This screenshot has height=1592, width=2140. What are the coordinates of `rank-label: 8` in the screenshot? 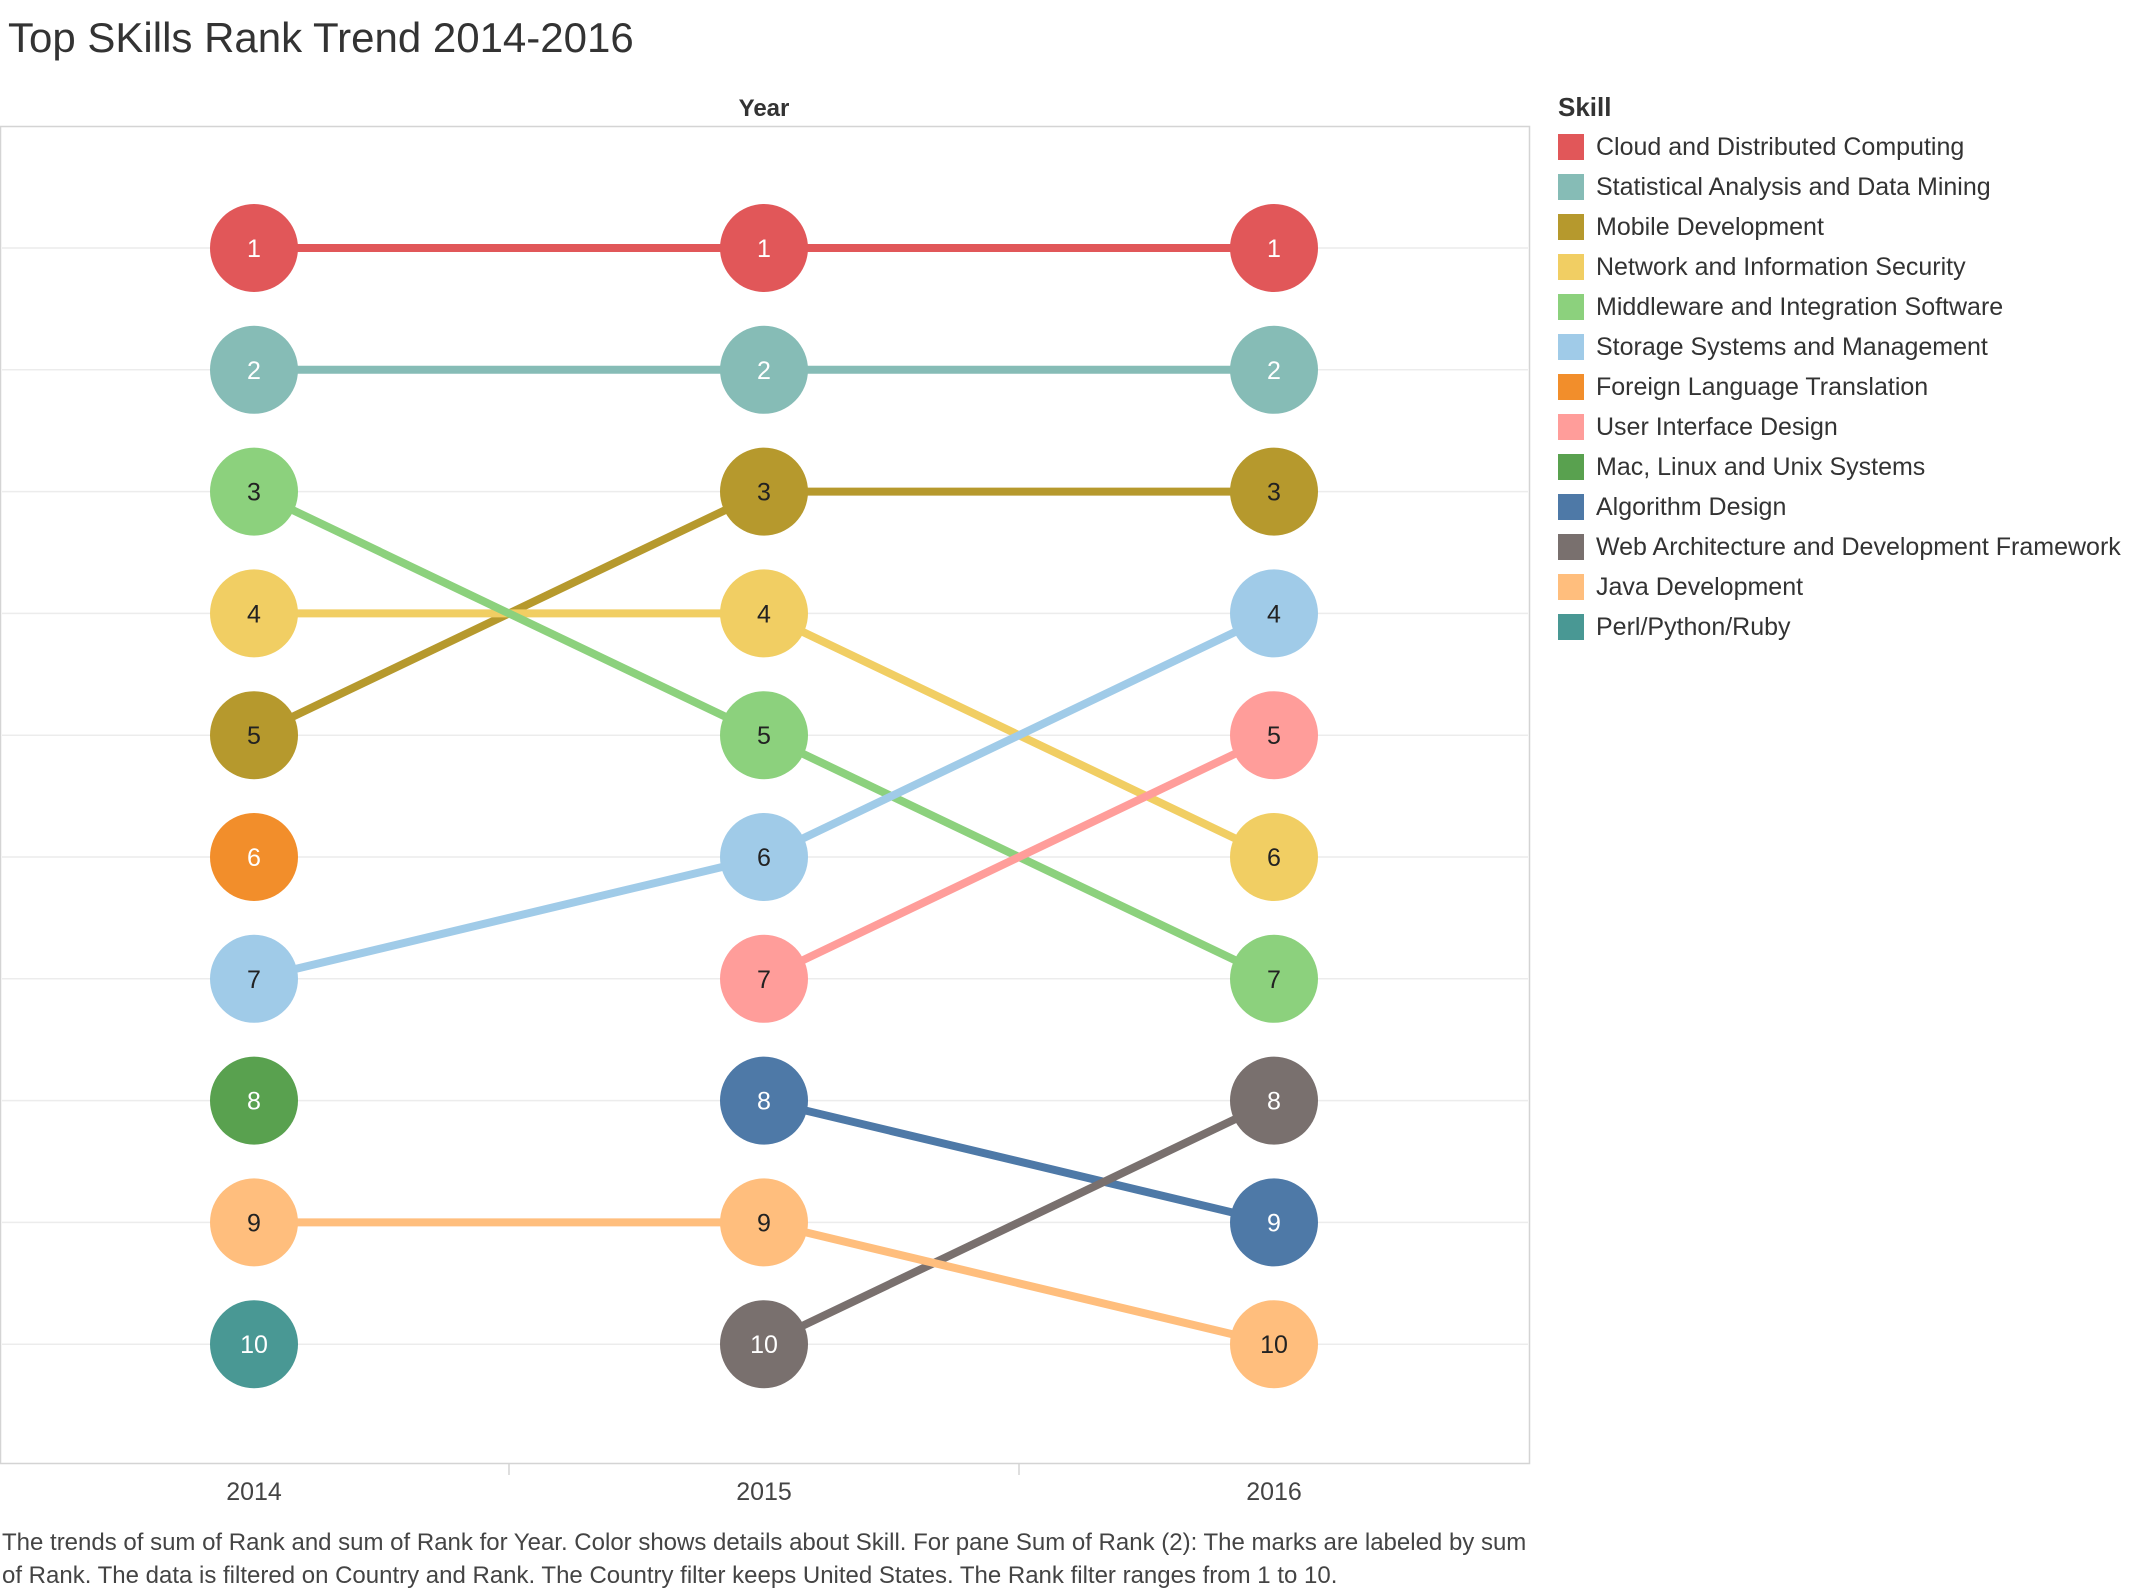 It's located at (764, 1102).